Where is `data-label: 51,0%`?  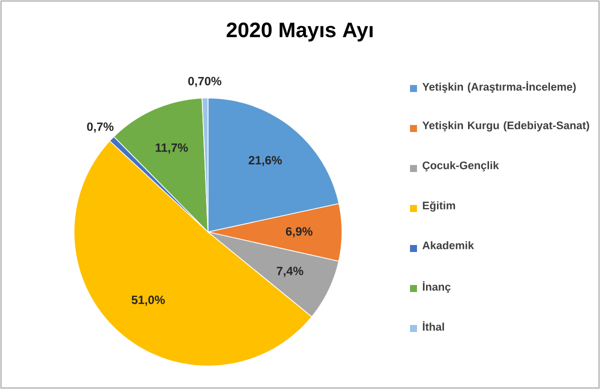
data-label: 51,0% is located at coordinates (148, 301).